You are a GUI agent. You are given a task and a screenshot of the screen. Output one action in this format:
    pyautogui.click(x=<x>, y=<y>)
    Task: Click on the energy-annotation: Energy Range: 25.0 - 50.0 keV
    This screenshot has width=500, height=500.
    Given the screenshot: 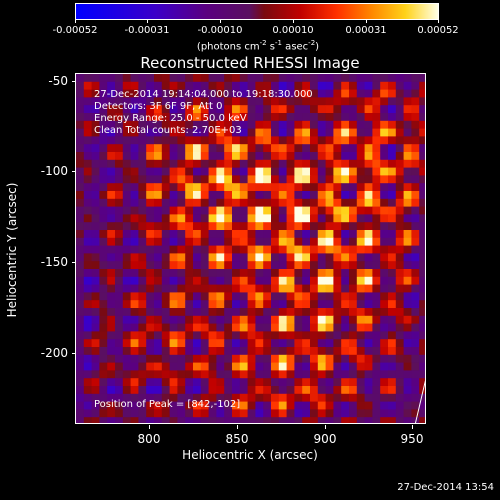 What is the action you would take?
    pyautogui.click(x=170, y=118)
    